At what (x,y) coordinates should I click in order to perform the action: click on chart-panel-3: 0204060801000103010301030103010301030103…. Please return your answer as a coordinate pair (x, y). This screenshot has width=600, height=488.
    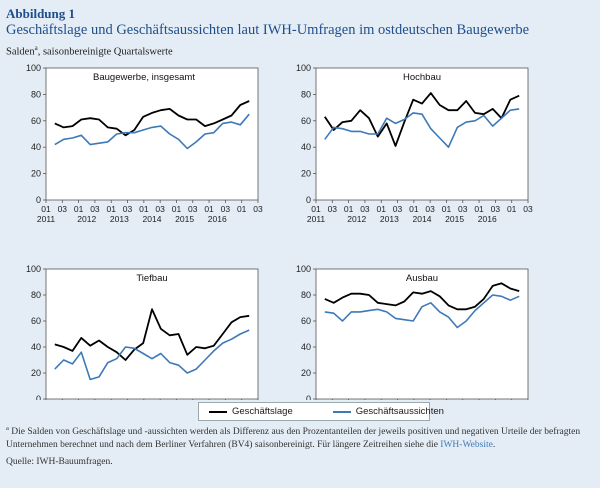
    Looking at the image, I should click on (142, 332).